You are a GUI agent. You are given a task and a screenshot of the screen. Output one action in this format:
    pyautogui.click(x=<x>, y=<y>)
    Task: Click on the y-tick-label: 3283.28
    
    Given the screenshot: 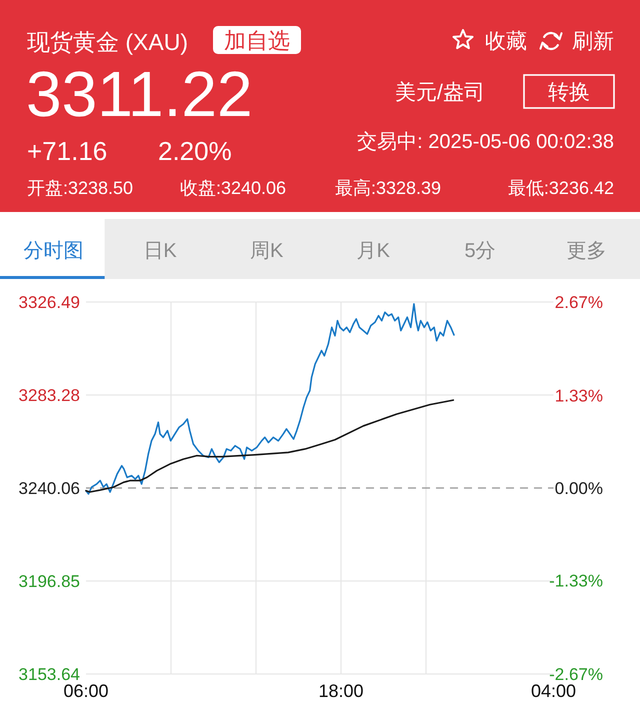 What is the action you would take?
    pyautogui.click(x=49, y=394)
    